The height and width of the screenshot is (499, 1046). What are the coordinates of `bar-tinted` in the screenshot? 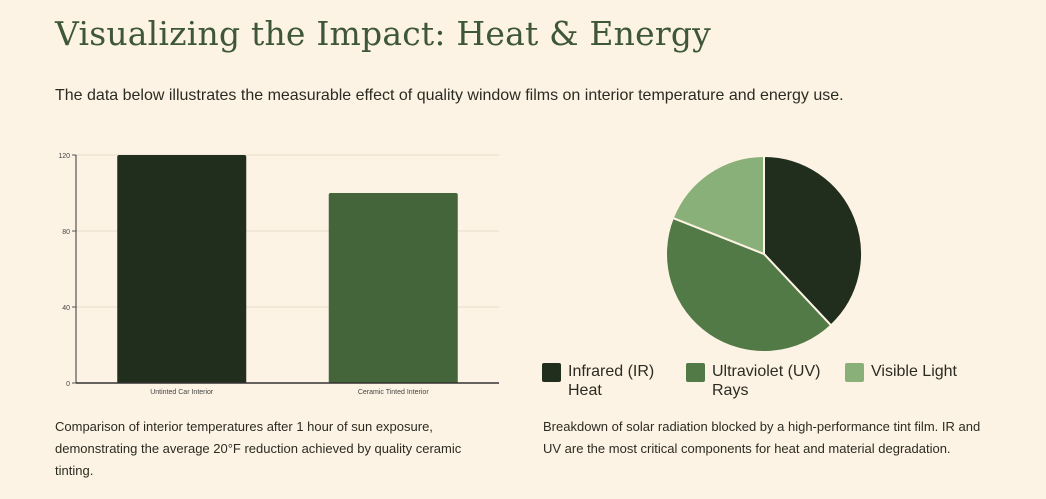 It's located at (393, 288).